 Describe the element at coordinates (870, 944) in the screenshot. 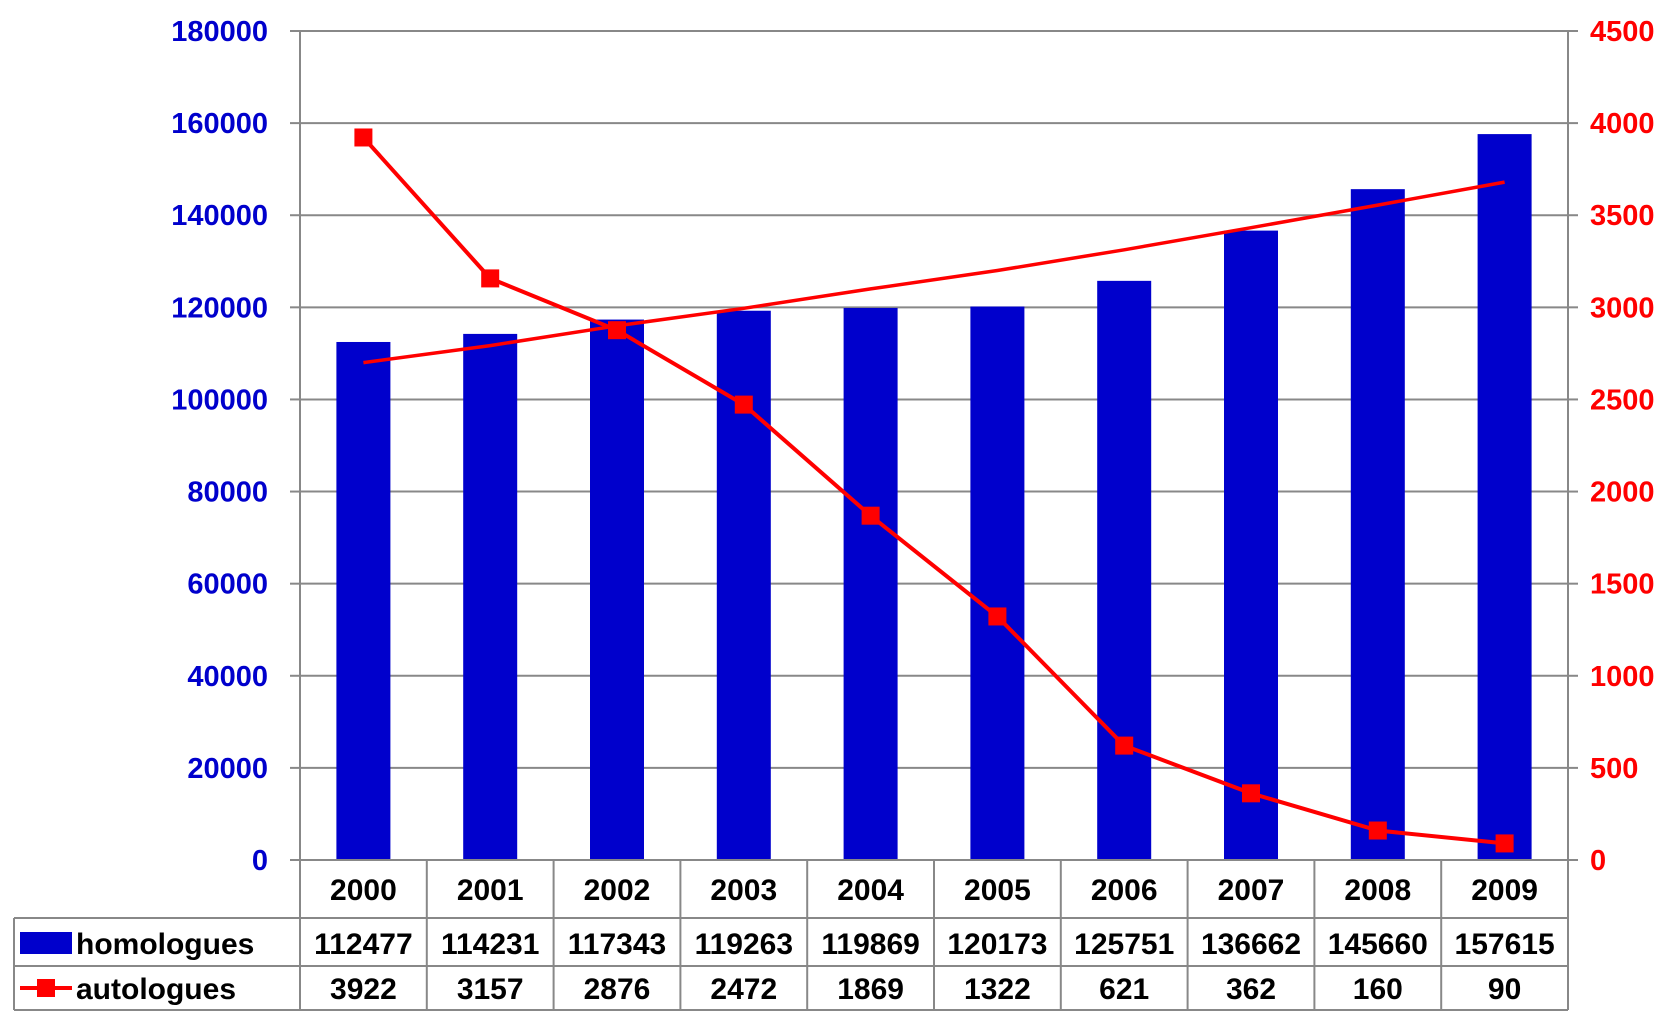

I see `table-cell-homologues-2004: 119869` at that location.